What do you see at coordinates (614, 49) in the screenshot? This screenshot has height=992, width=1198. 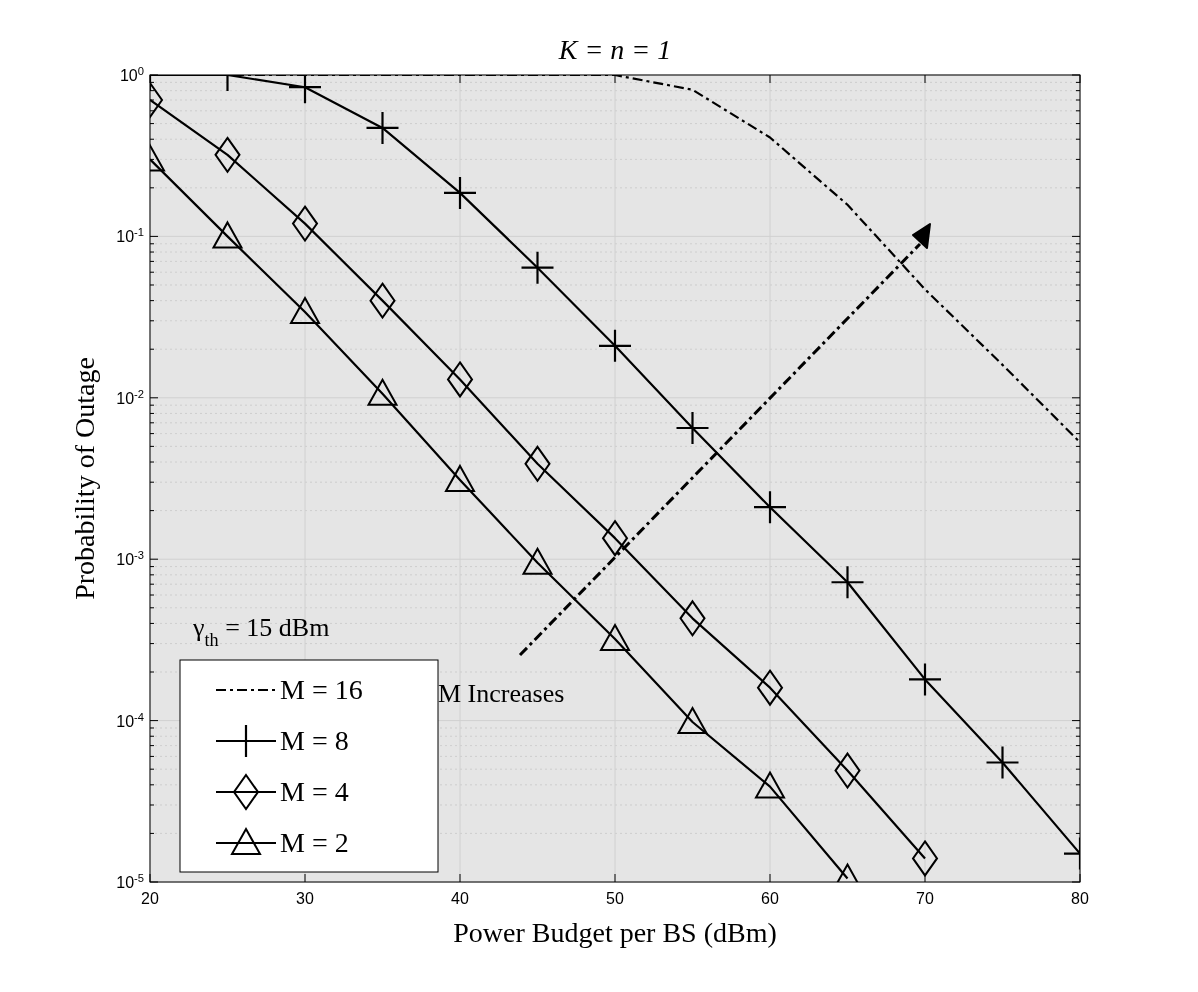 I see `chart-title: K = n = 1` at bounding box center [614, 49].